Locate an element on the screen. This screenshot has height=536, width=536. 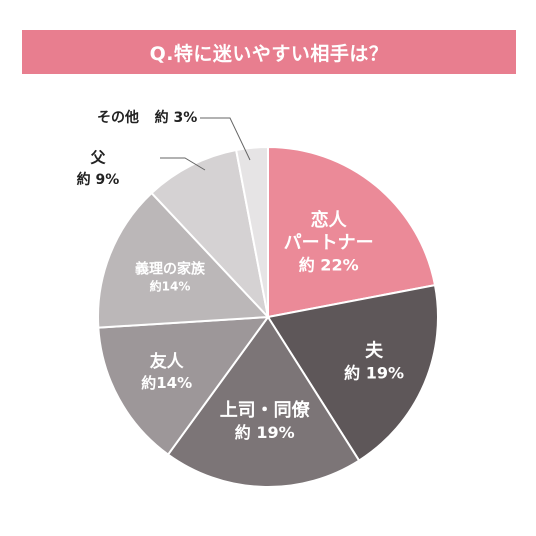
slice-label: その他 is located at coordinates (118, 117).